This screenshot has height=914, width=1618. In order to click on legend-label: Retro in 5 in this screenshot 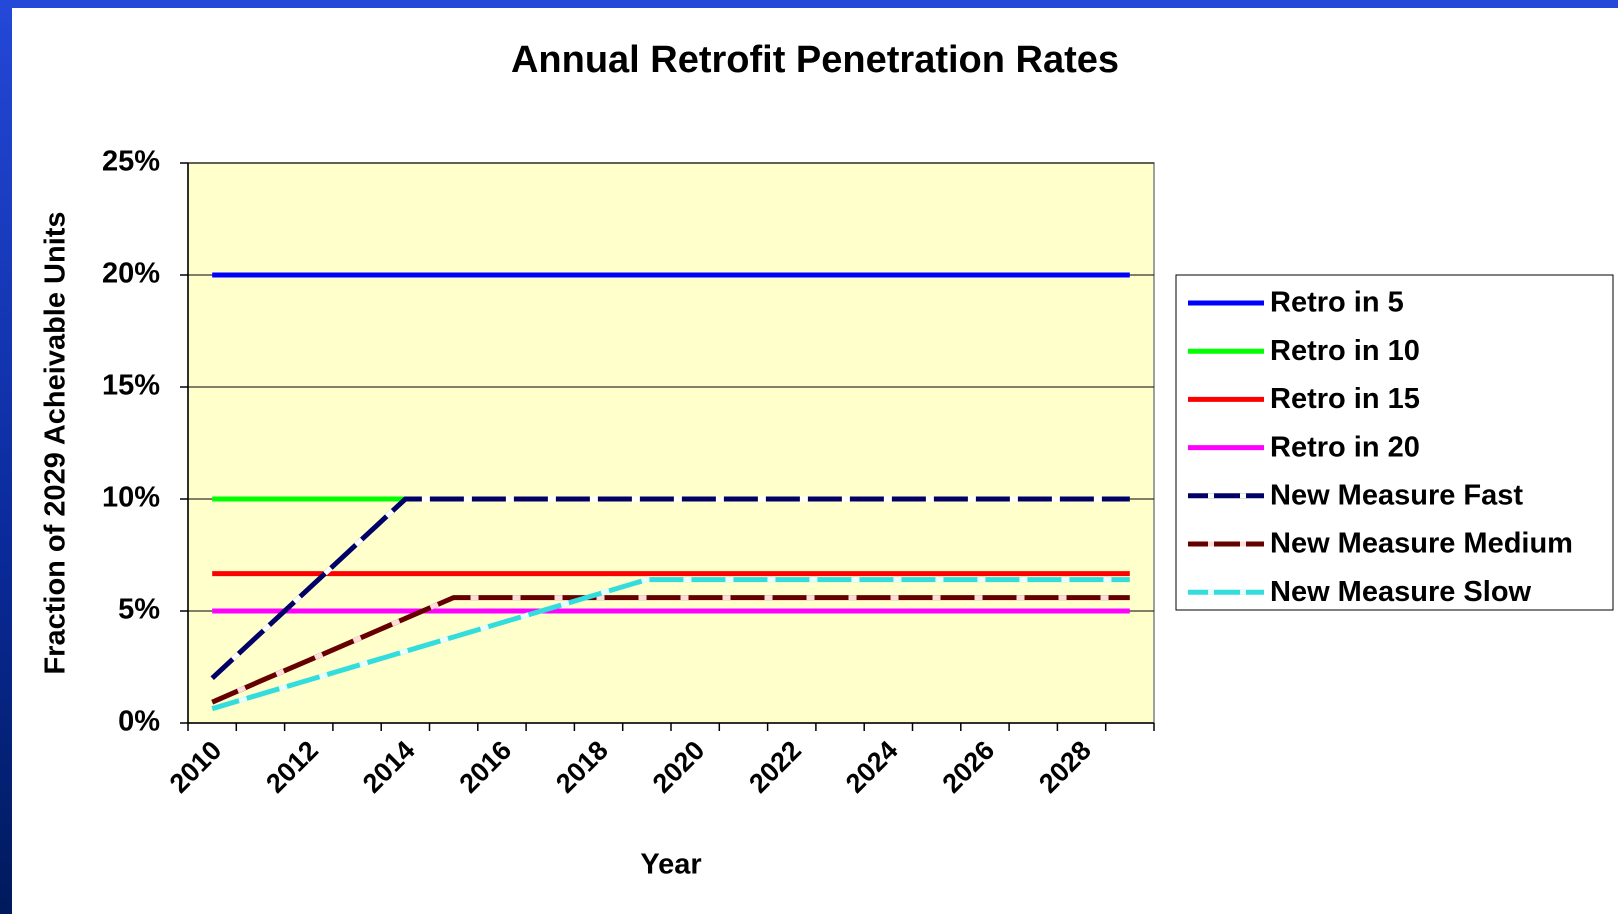, I will do `click(1337, 303)`.